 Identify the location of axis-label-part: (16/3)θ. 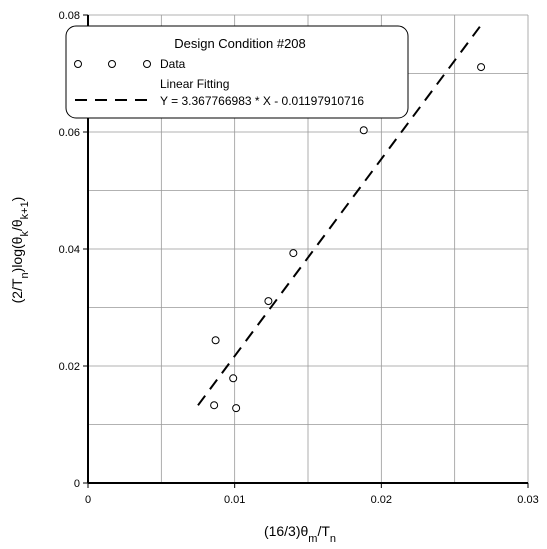
(286, 531).